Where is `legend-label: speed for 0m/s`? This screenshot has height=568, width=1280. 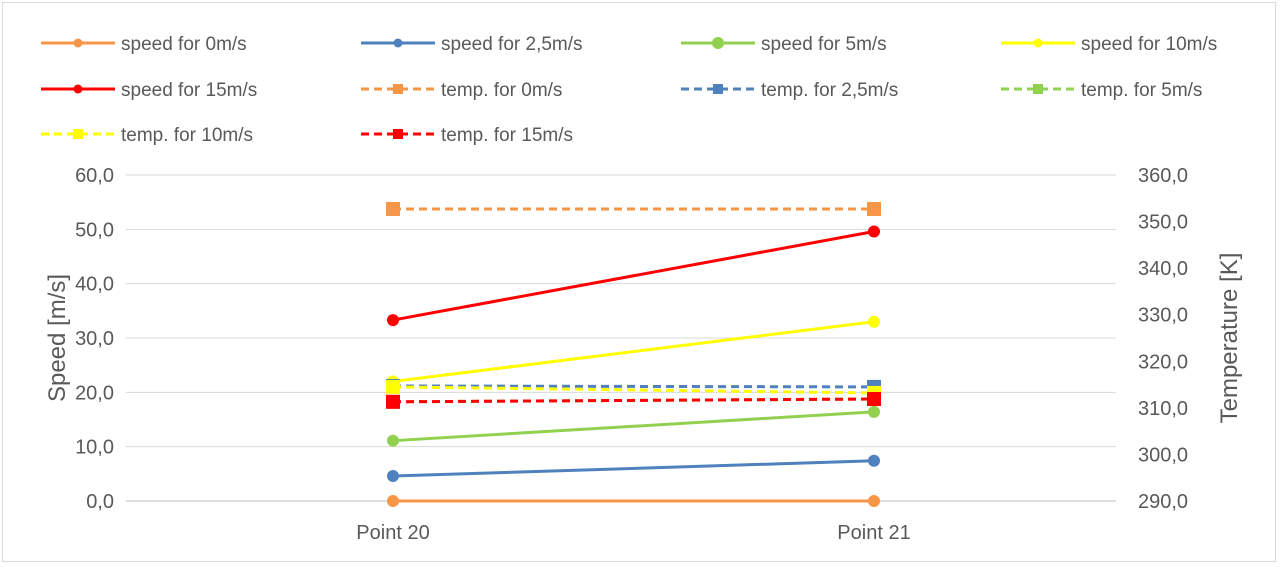
legend-label: speed for 0m/s is located at coordinates (184, 44).